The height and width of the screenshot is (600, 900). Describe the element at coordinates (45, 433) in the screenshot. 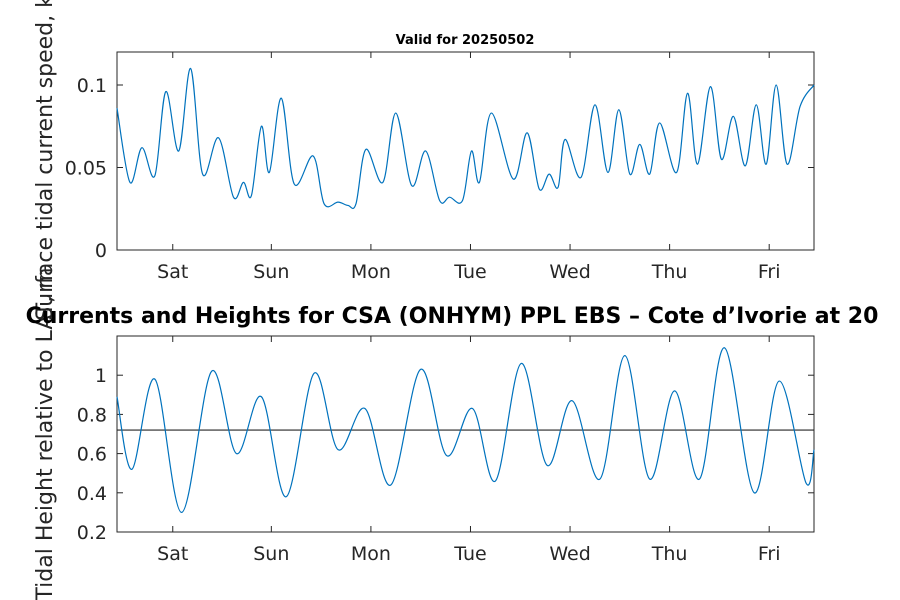

I see `bottom-y-axis-label: Tidal Height relative to LAT, m` at that location.